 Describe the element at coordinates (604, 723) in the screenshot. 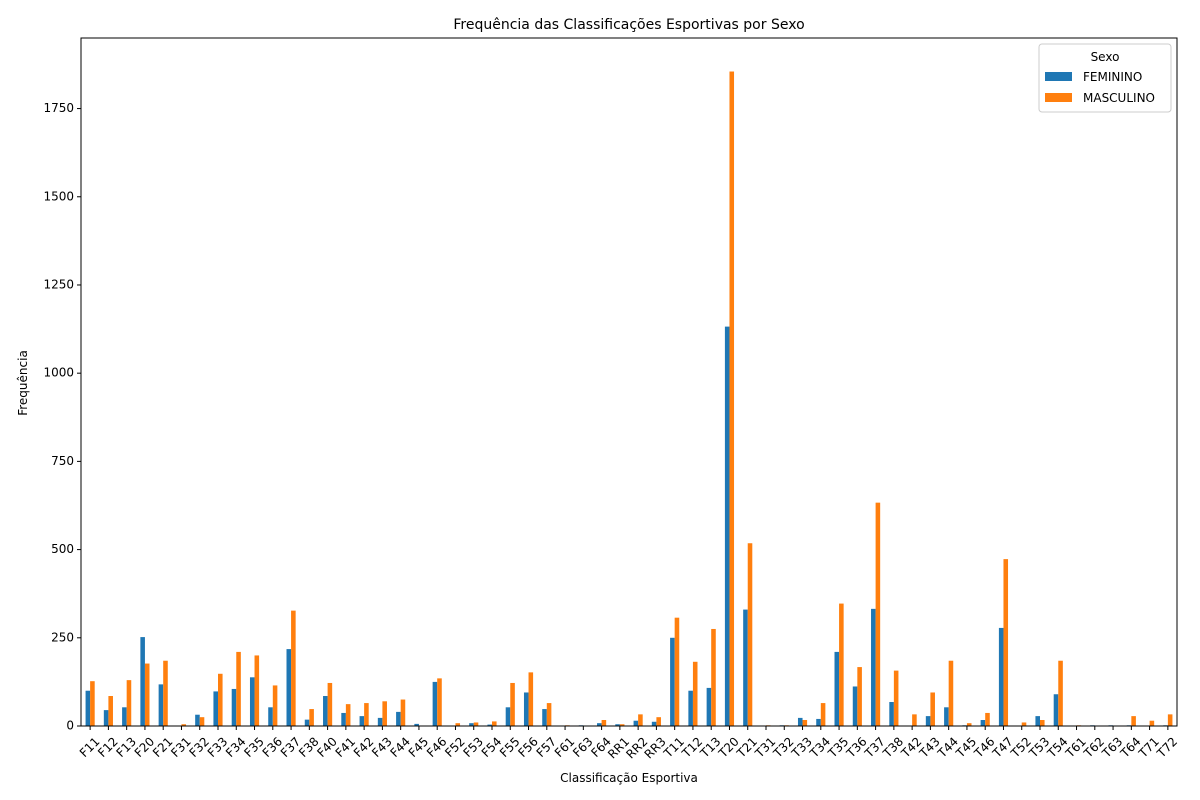

I see `bar-masculino-f64` at that location.